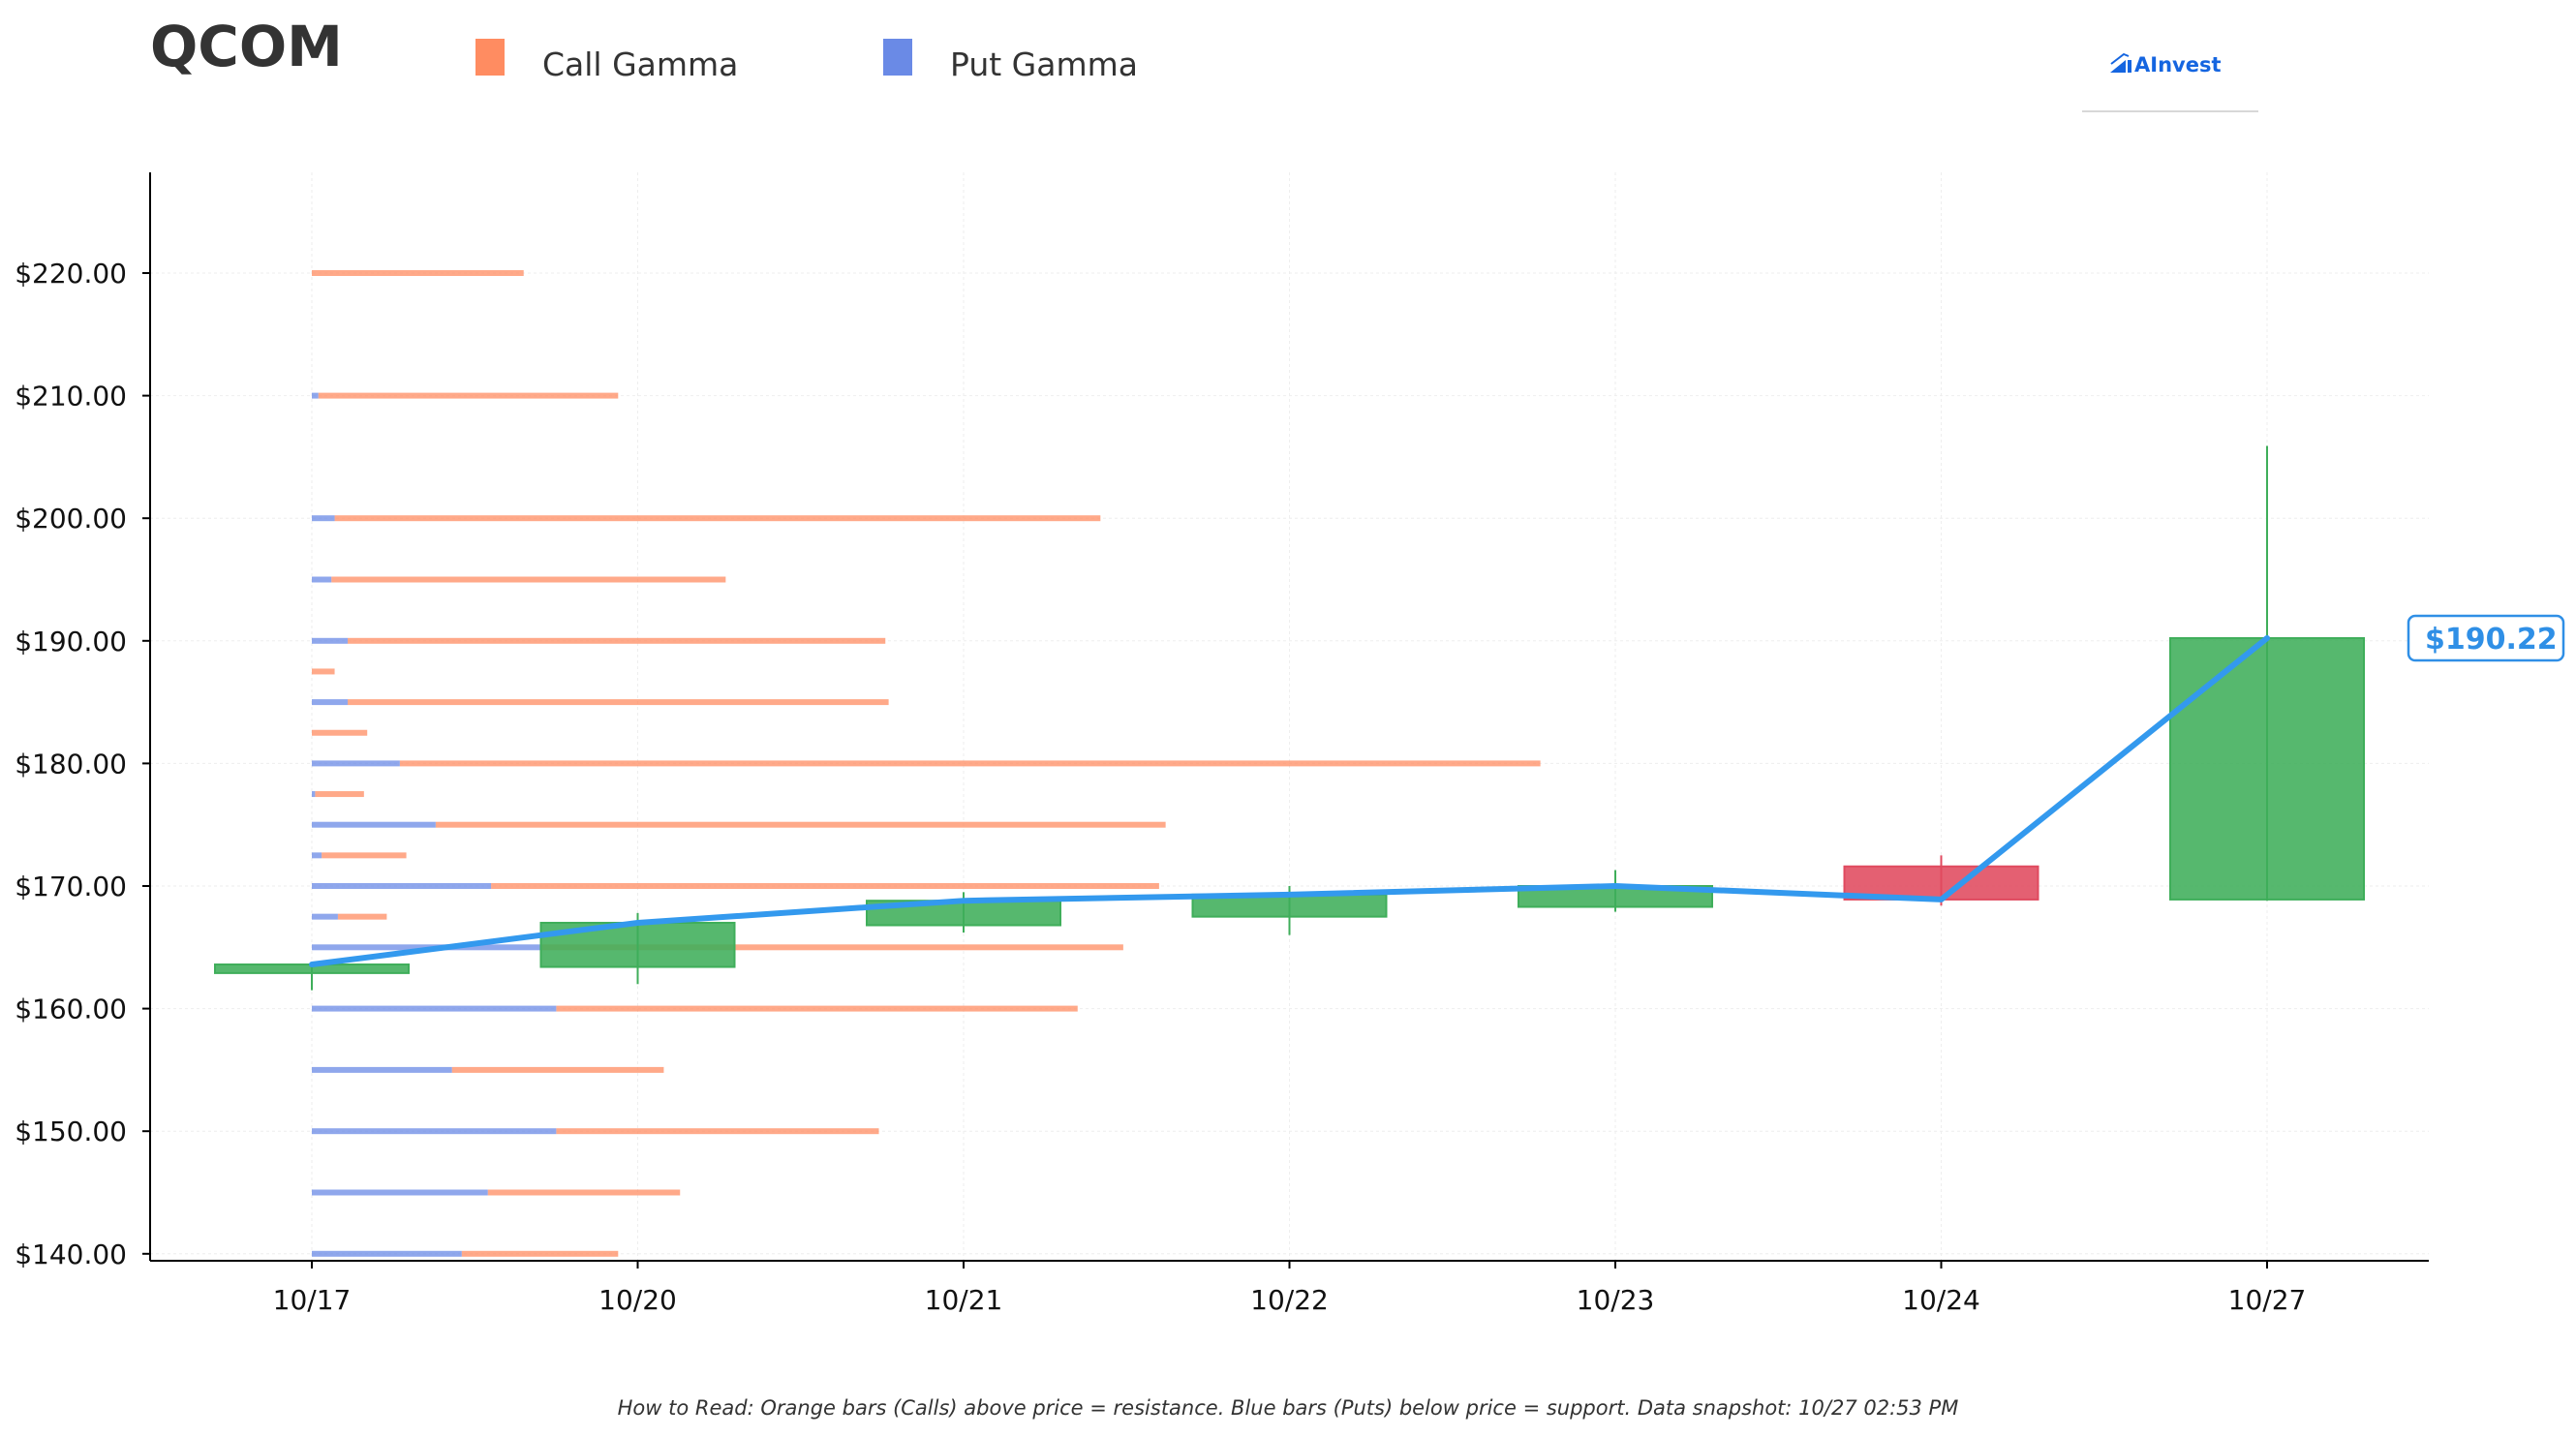  What do you see at coordinates (71, 642) in the screenshot?
I see `y-tick-label: $190.00` at bounding box center [71, 642].